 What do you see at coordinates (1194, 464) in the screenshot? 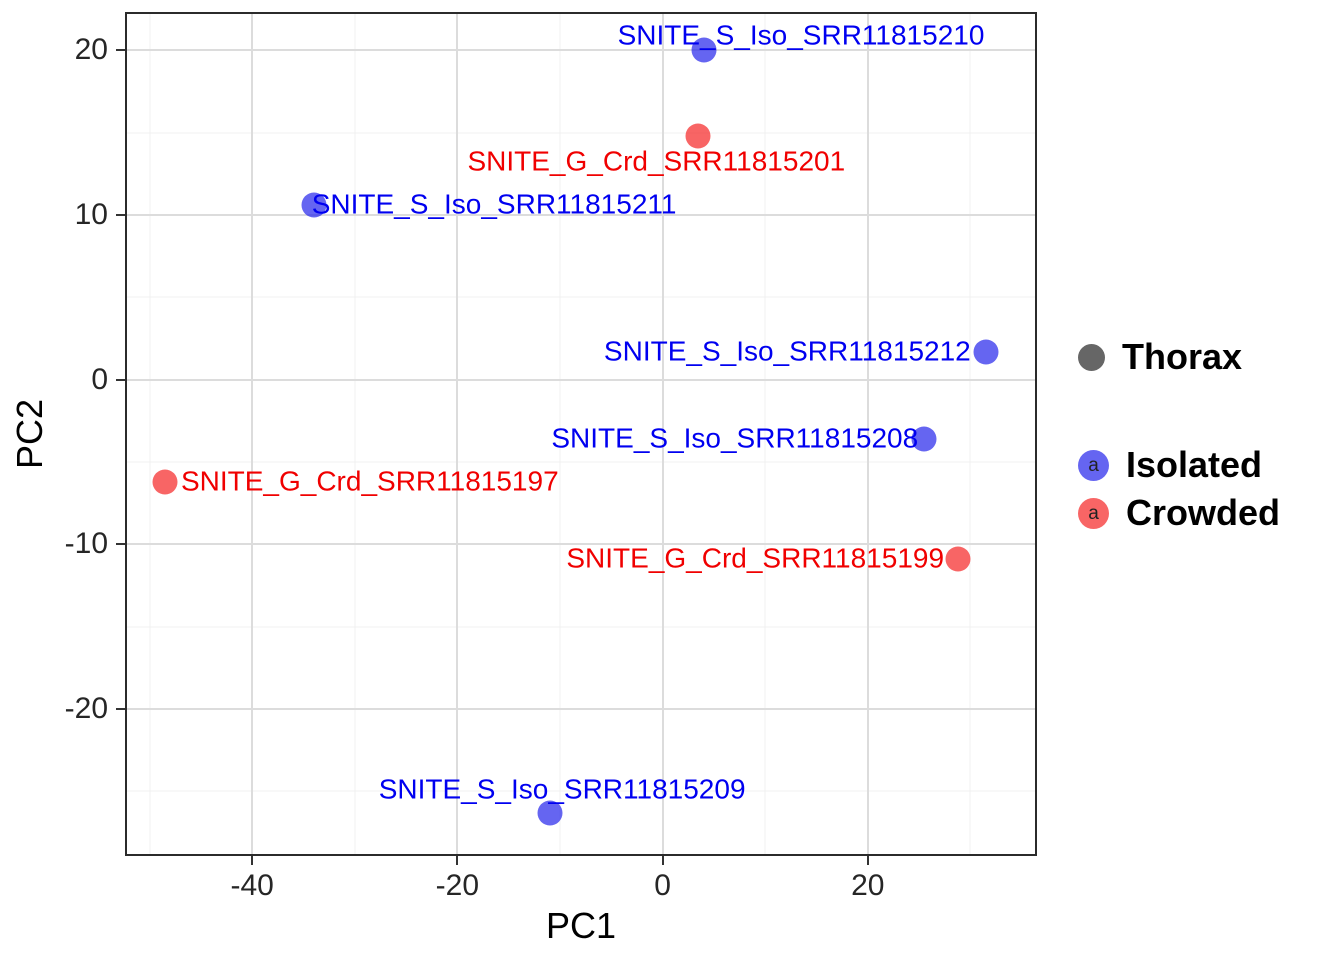
I see `legend-label-isolated: Isolated` at bounding box center [1194, 464].